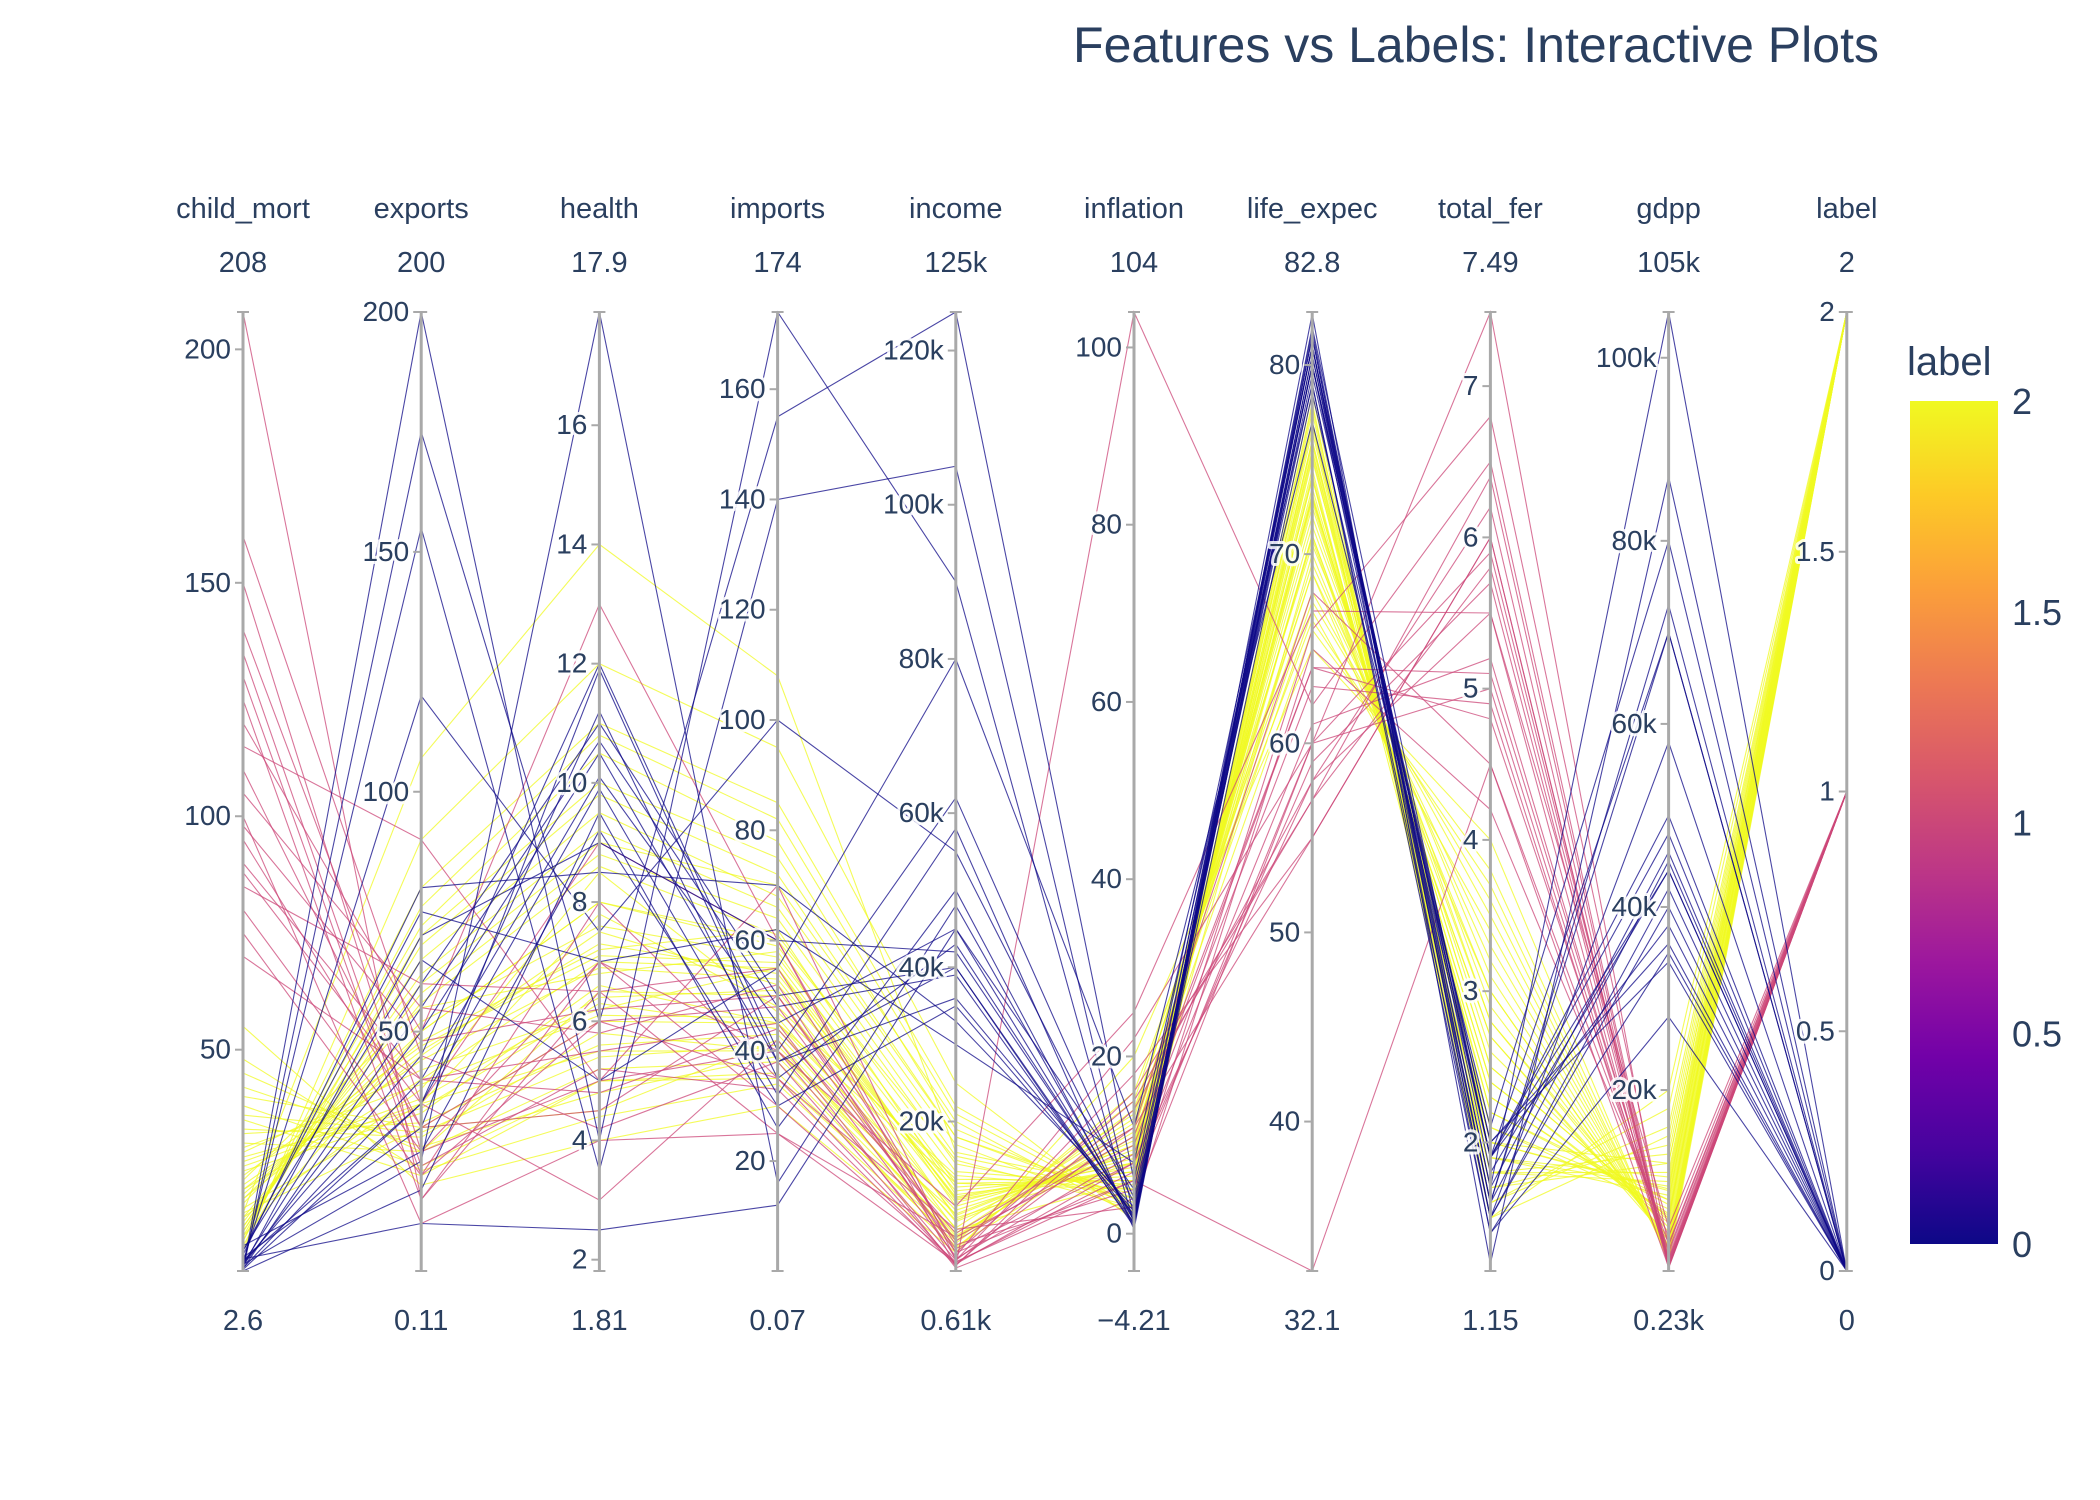  I want to click on colorbar-rect, so click(1954, 822).